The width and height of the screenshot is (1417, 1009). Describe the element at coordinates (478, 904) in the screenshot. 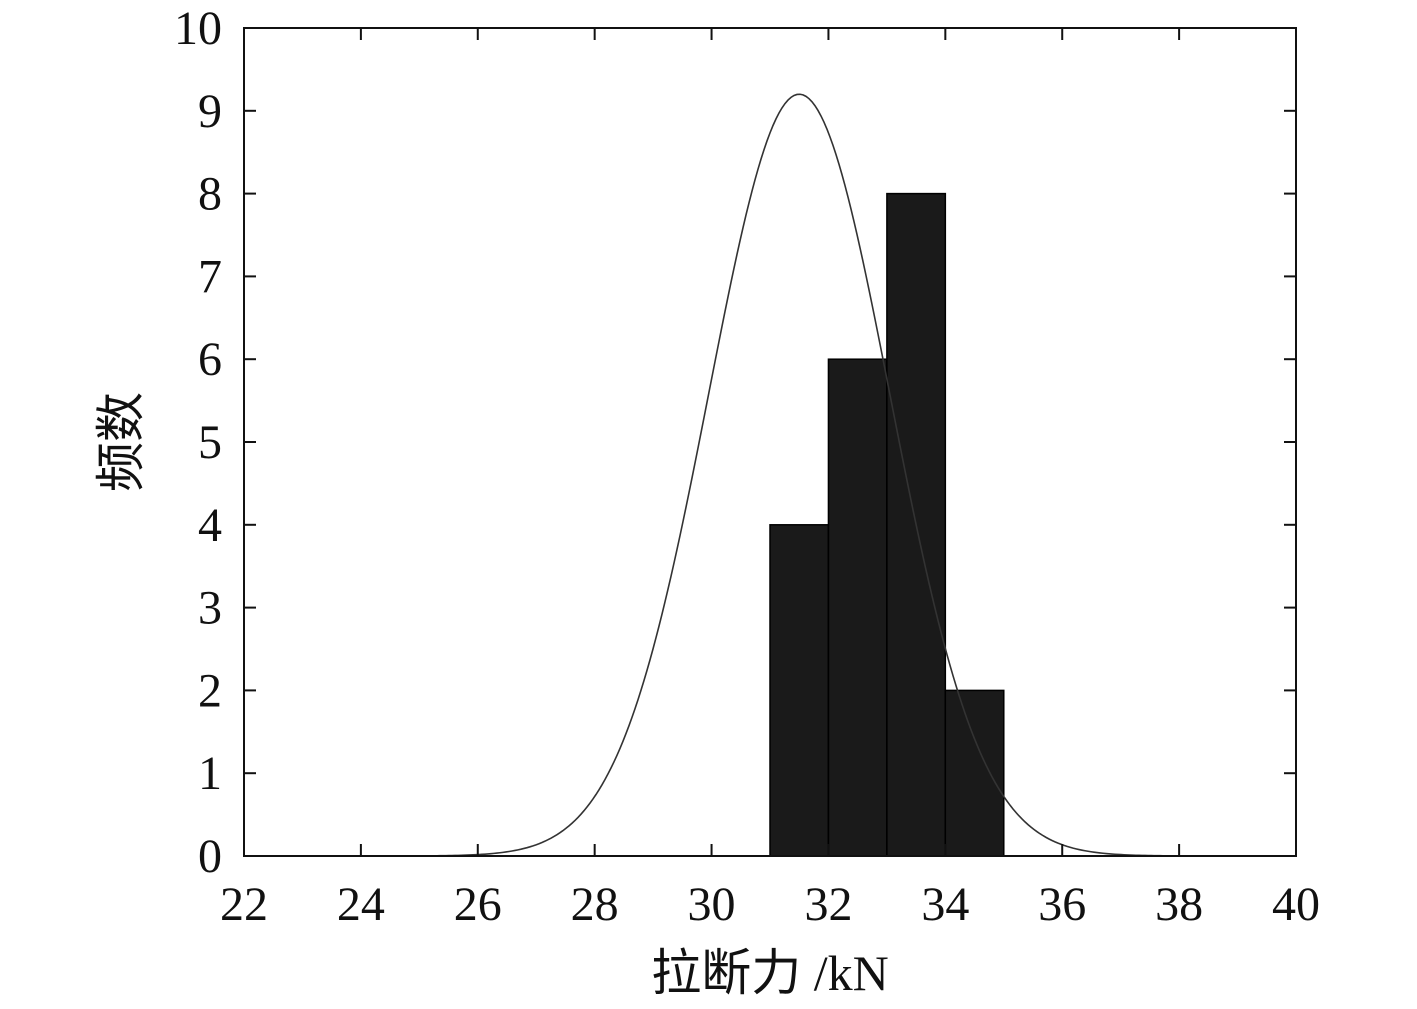

I see `x-tick-label: 26` at that location.